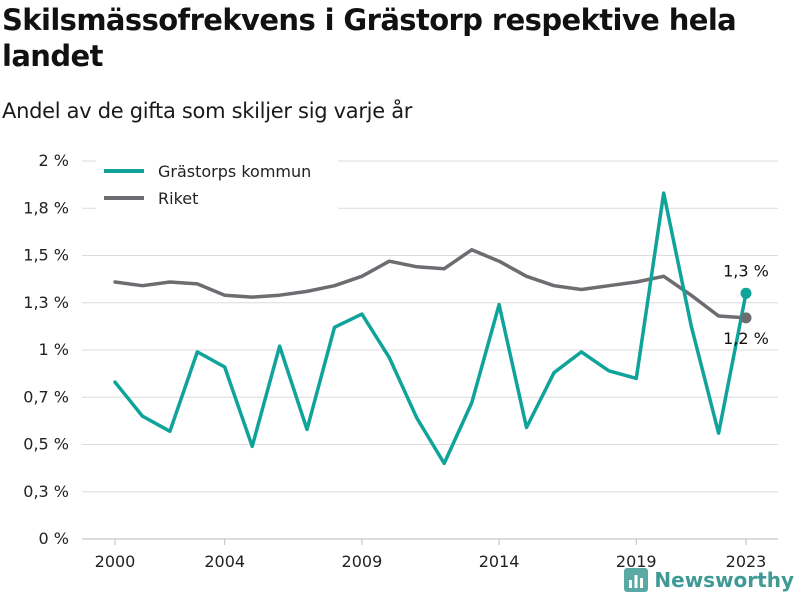  What do you see at coordinates (46, 255) in the screenshot?
I see `y-tick-label: 1,5 %` at bounding box center [46, 255].